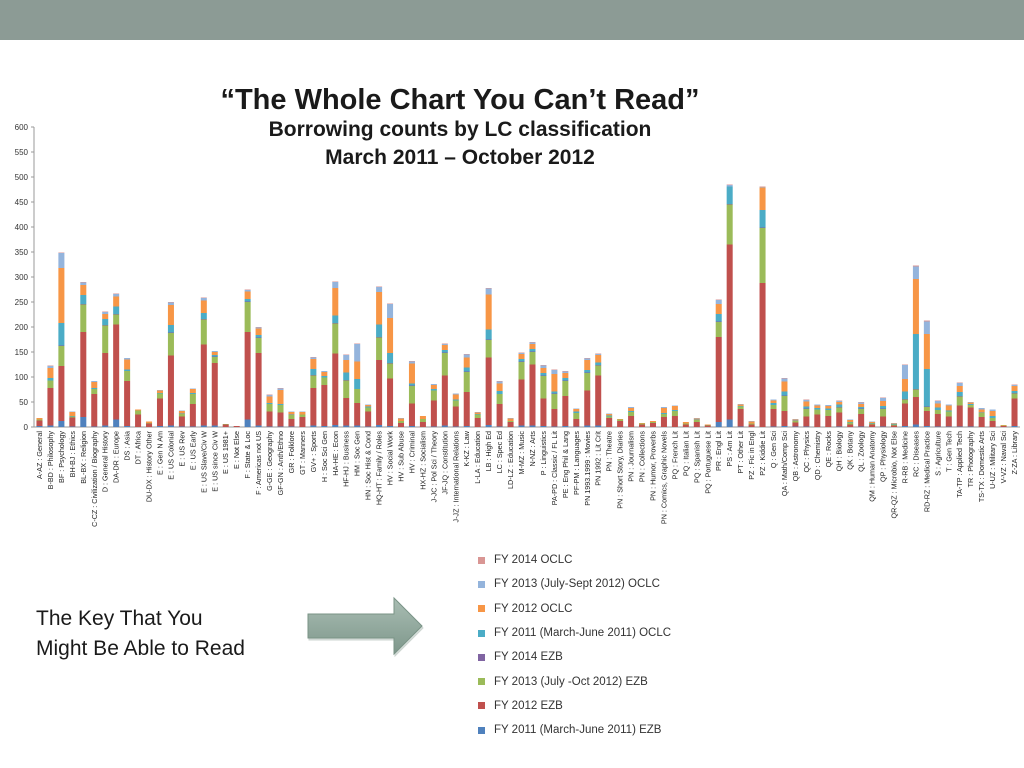 The height and width of the screenshot is (768, 1024). I want to click on legend-swatch, so click(481, 584).